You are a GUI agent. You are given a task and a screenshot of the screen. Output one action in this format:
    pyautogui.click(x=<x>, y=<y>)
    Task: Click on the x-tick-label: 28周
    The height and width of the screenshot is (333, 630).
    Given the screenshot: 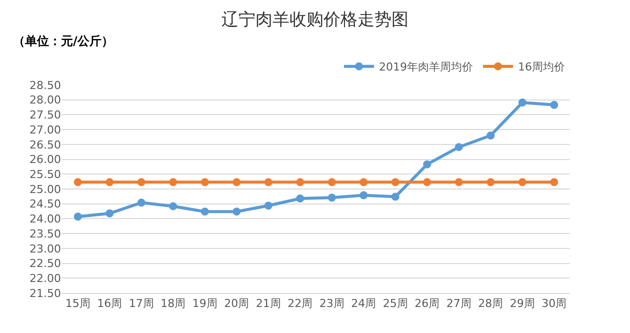 What is the action you would take?
    pyautogui.click(x=491, y=303)
    